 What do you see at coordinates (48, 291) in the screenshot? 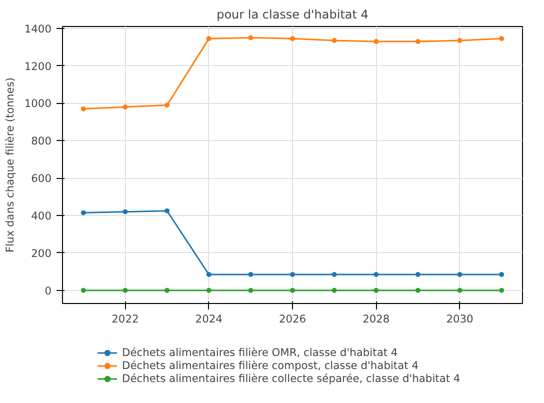
I see `y-tick-label: 0` at bounding box center [48, 291].